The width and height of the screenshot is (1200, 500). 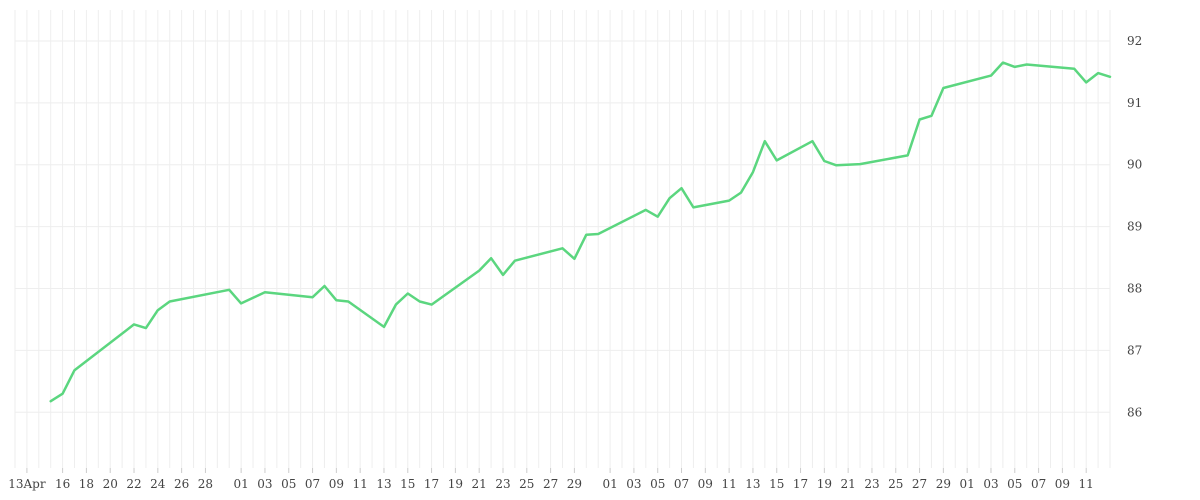 I want to click on y-tick-label: 86, so click(x=1134, y=412).